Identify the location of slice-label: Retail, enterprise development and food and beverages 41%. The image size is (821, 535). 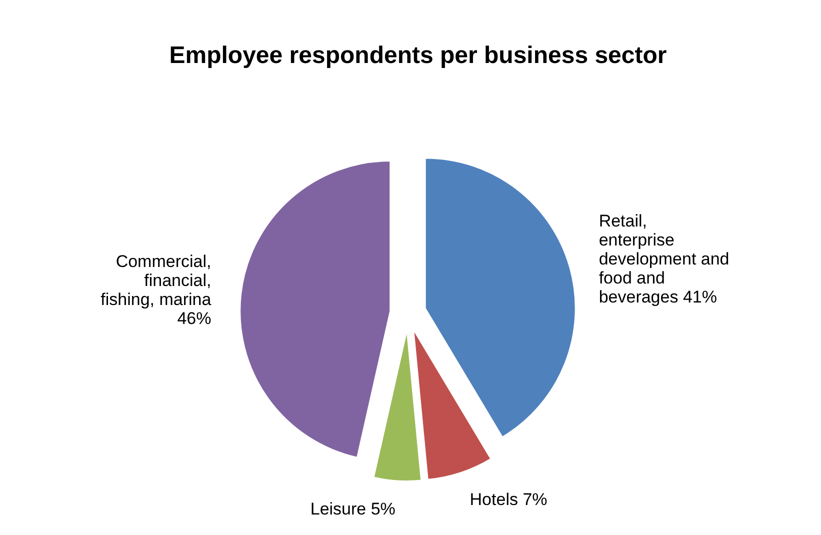
(664, 259).